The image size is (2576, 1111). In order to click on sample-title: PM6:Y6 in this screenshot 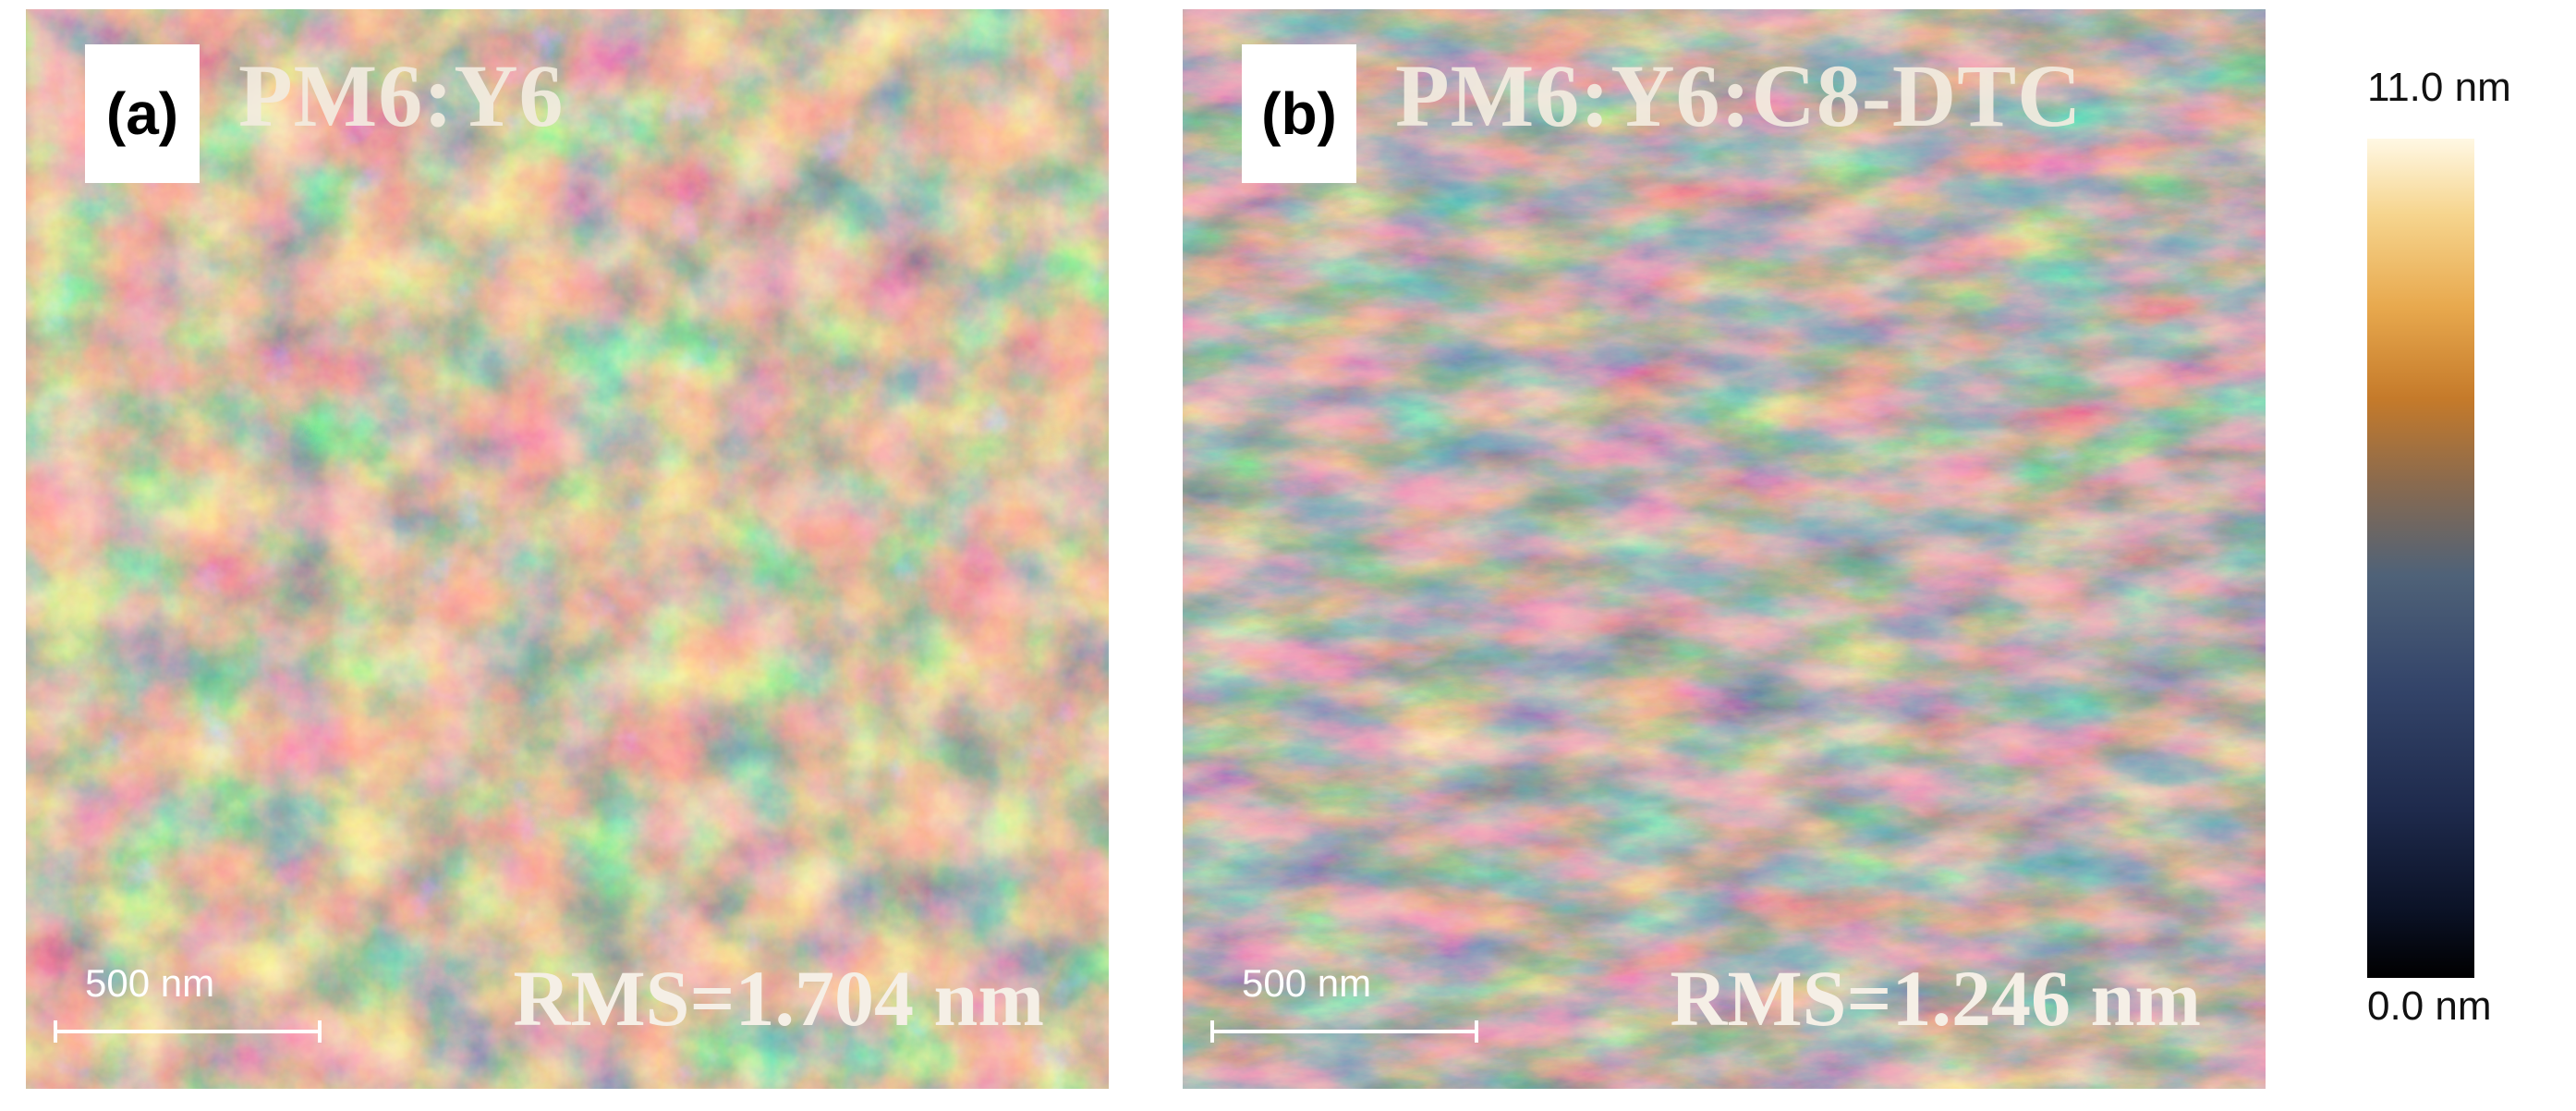, I will do `click(401, 95)`.